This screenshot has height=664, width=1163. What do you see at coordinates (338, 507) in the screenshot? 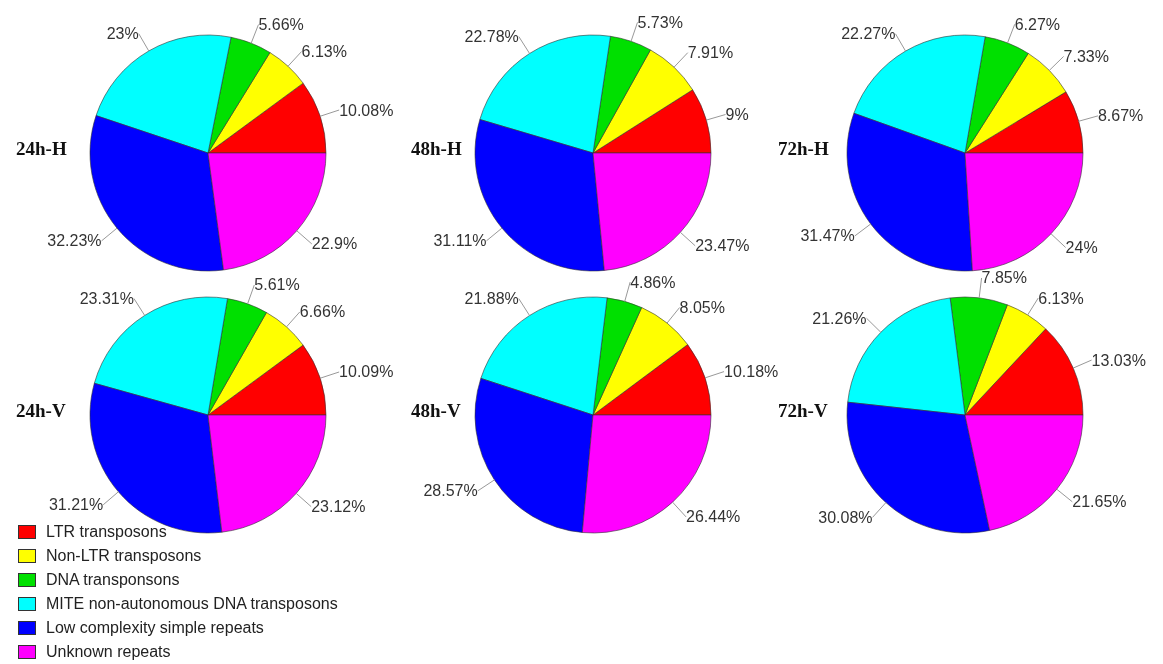
I see `data-label: 23.12%` at bounding box center [338, 507].